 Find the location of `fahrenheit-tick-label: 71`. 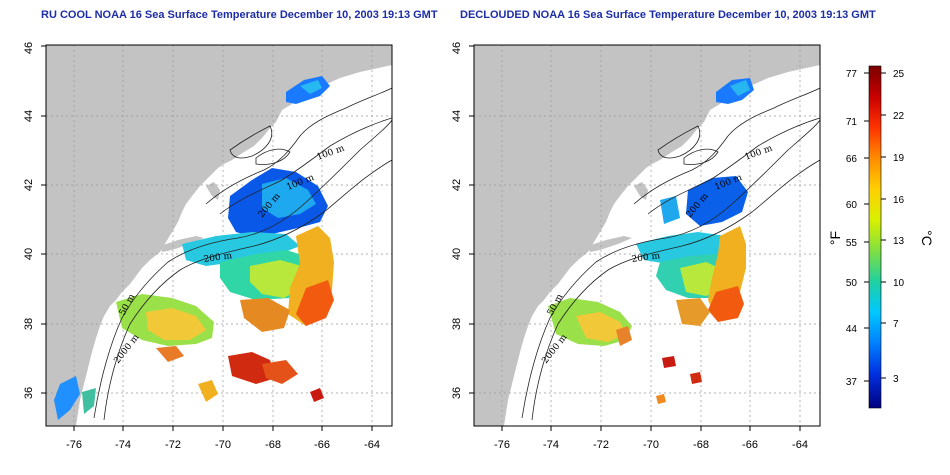

fahrenheit-tick-label: 71 is located at coordinates (852, 122).